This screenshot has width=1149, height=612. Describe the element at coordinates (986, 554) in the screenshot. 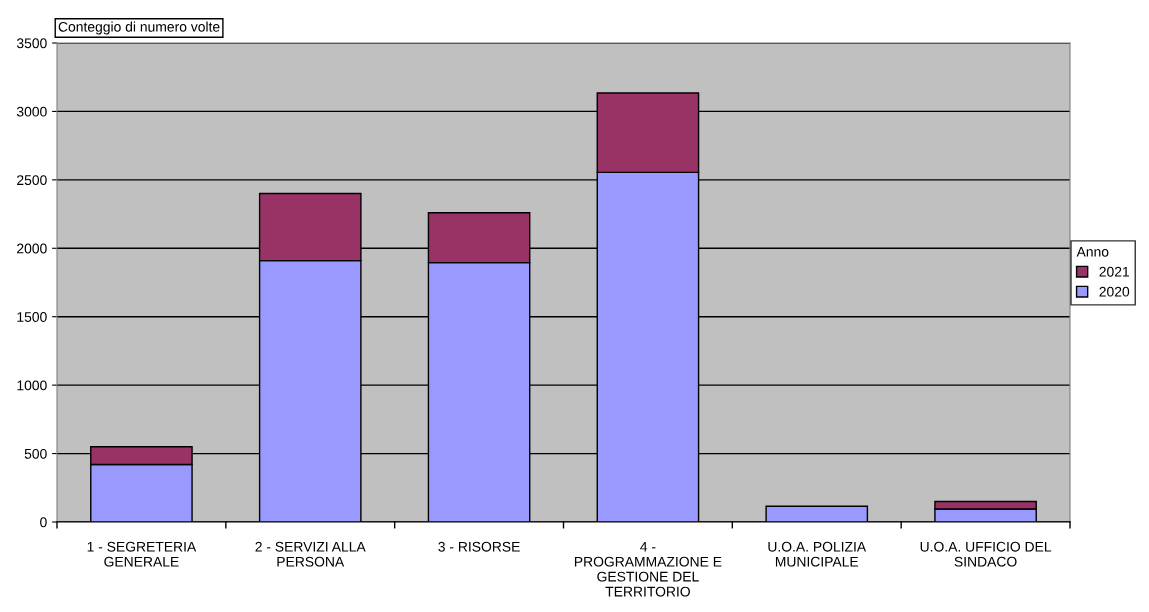

I see `x-tick-label: U.O.A. UFFICIO DEL SINDACO` at that location.